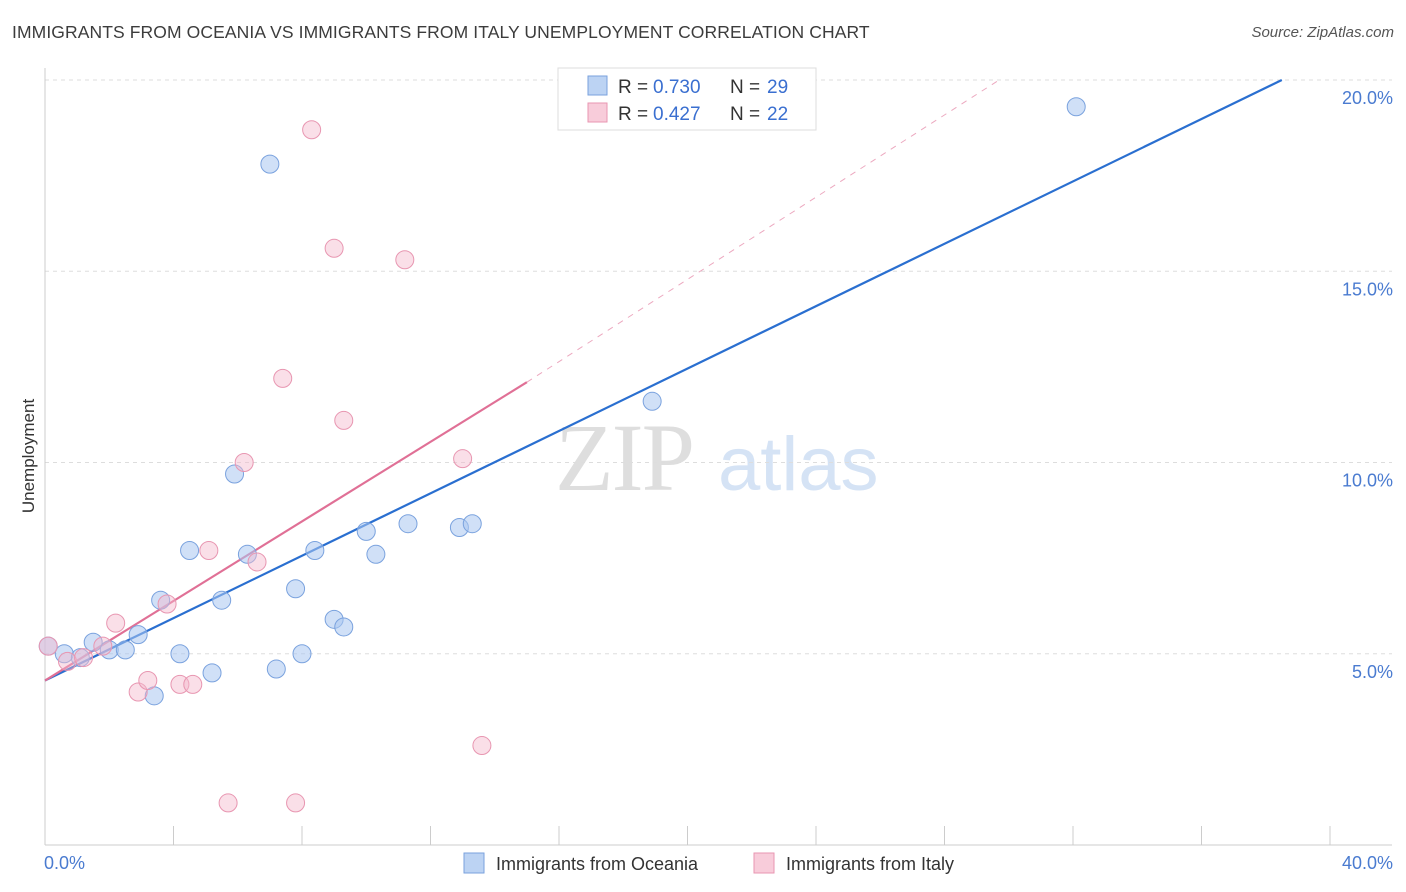 The height and width of the screenshot is (892, 1406). I want to click on y-tick-label-2: 15.0%, so click(1367, 289).